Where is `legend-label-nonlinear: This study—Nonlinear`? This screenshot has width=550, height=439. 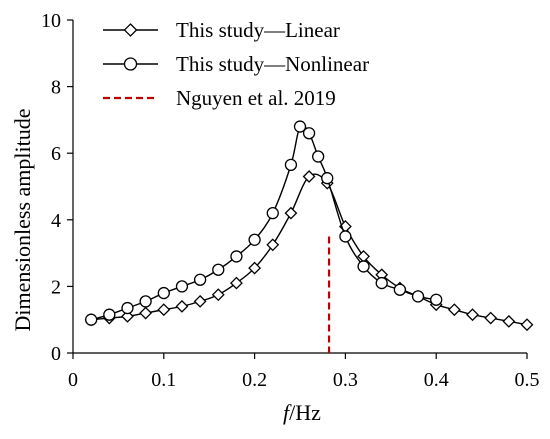 legend-label-nonlinear: This study—Nonlinear is located at coordinates (272, 64).